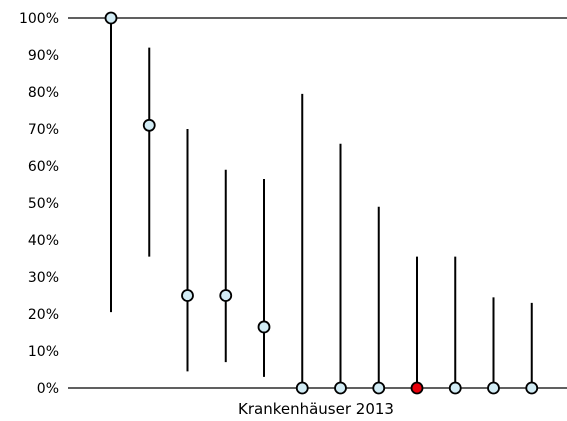 Image resolution: width=567 pixels, height=421 pixels. I want to click on y-tick-label: 30%, so click(43, 278).